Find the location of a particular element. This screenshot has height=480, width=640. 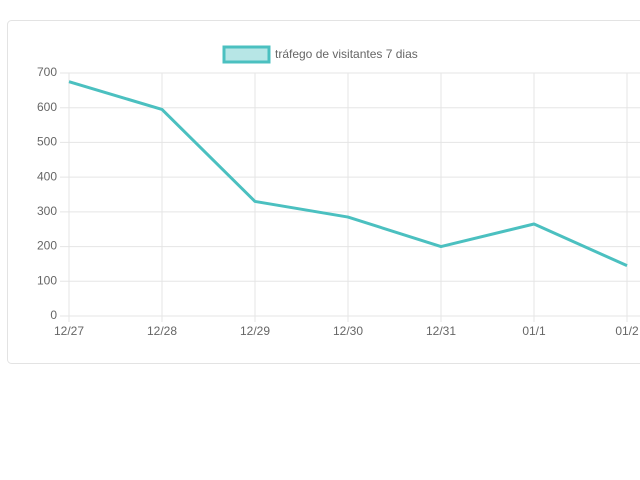

y-tick-label: 100 is located at coordinates (47, 280).